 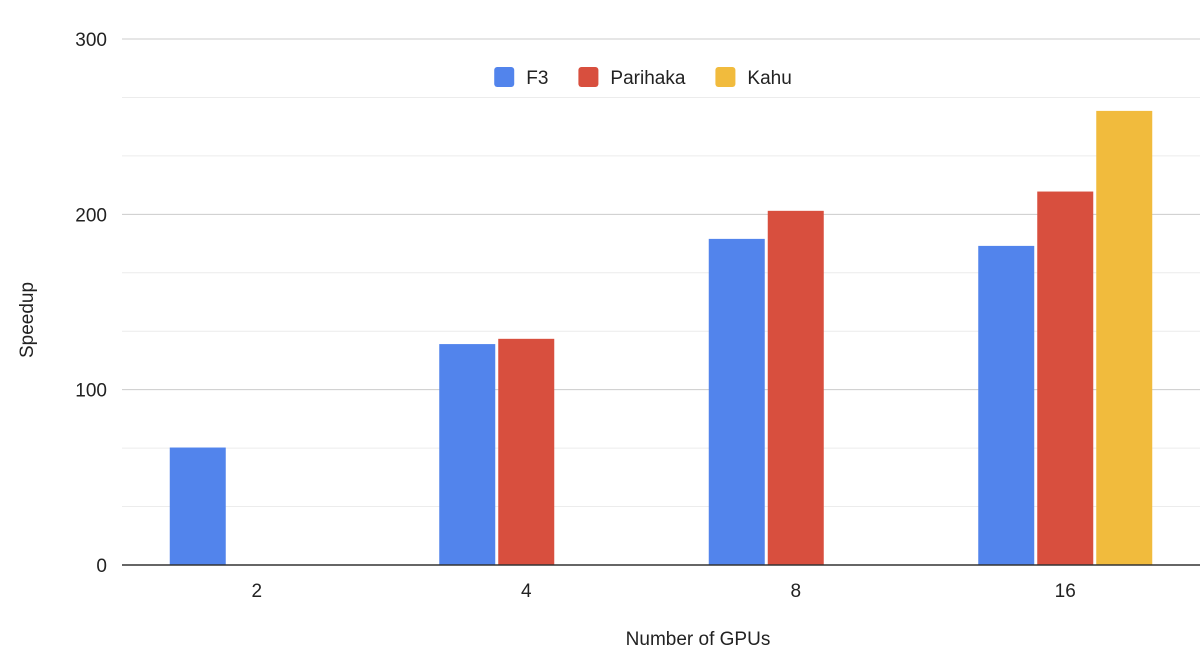 I want to click on x-tick-label: 8, so click(x=795, y=591).